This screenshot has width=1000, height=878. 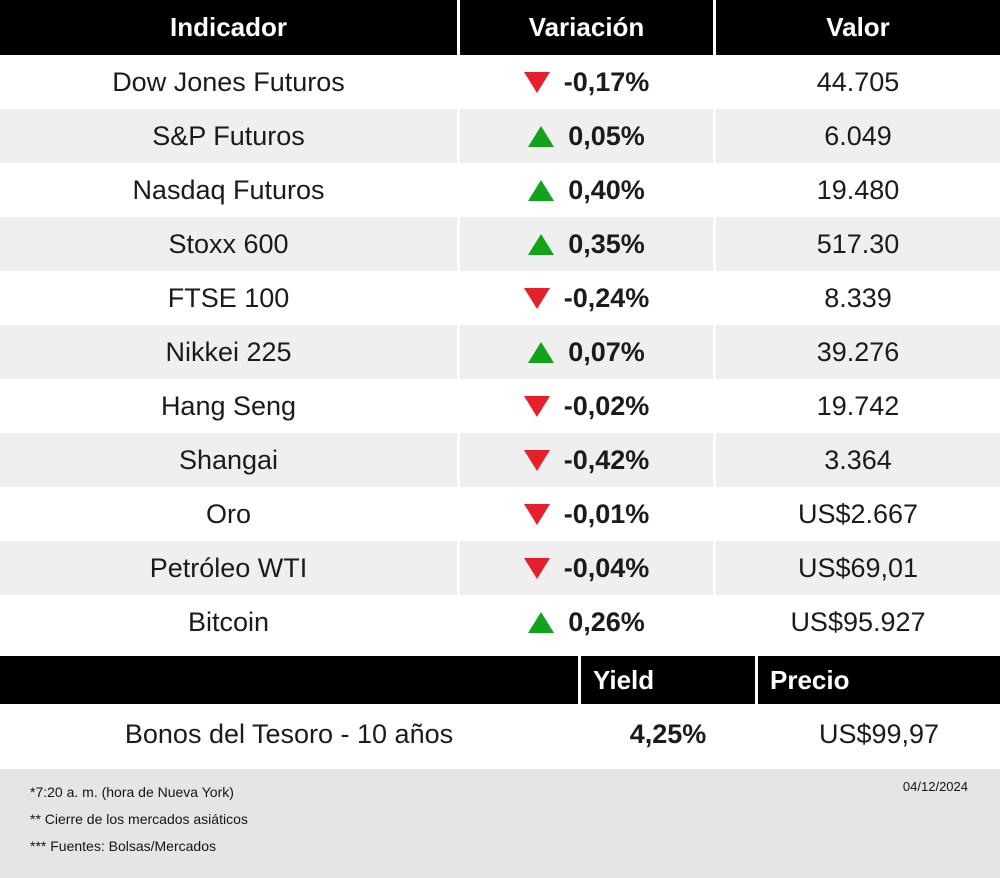 I want to click on variation-value: -0,42%, so click(x=606, y=459).